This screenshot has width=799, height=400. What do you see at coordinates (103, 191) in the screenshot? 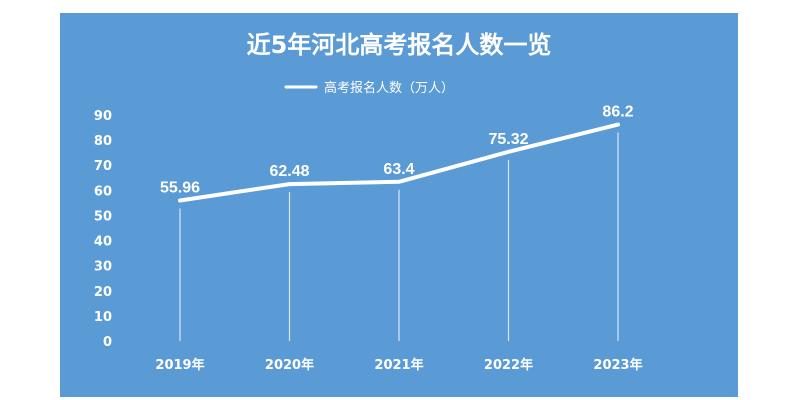
I see `y-tick-label: 60` at bounding box center [103, 191].